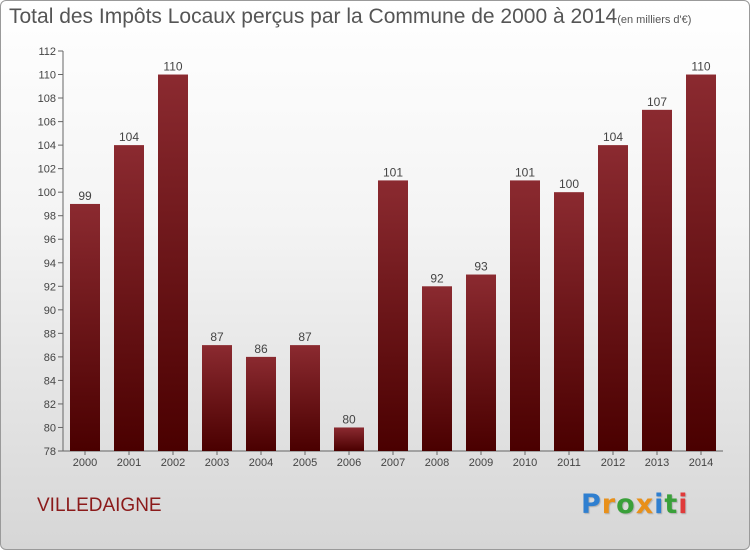 The width and height of the screenshot is (750, 550). Describe the element at coordinates (50, 240) in the screenshot. I see `y-tick-label: 96` at that location.